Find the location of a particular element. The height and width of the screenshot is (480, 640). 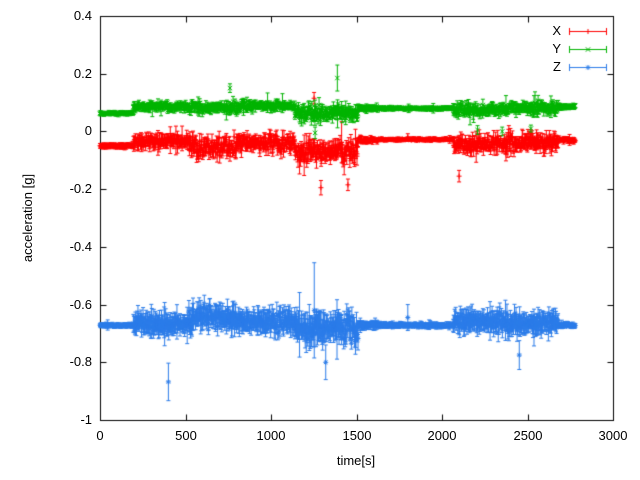

legend-label-x: X is located at coordinates (556, 30).